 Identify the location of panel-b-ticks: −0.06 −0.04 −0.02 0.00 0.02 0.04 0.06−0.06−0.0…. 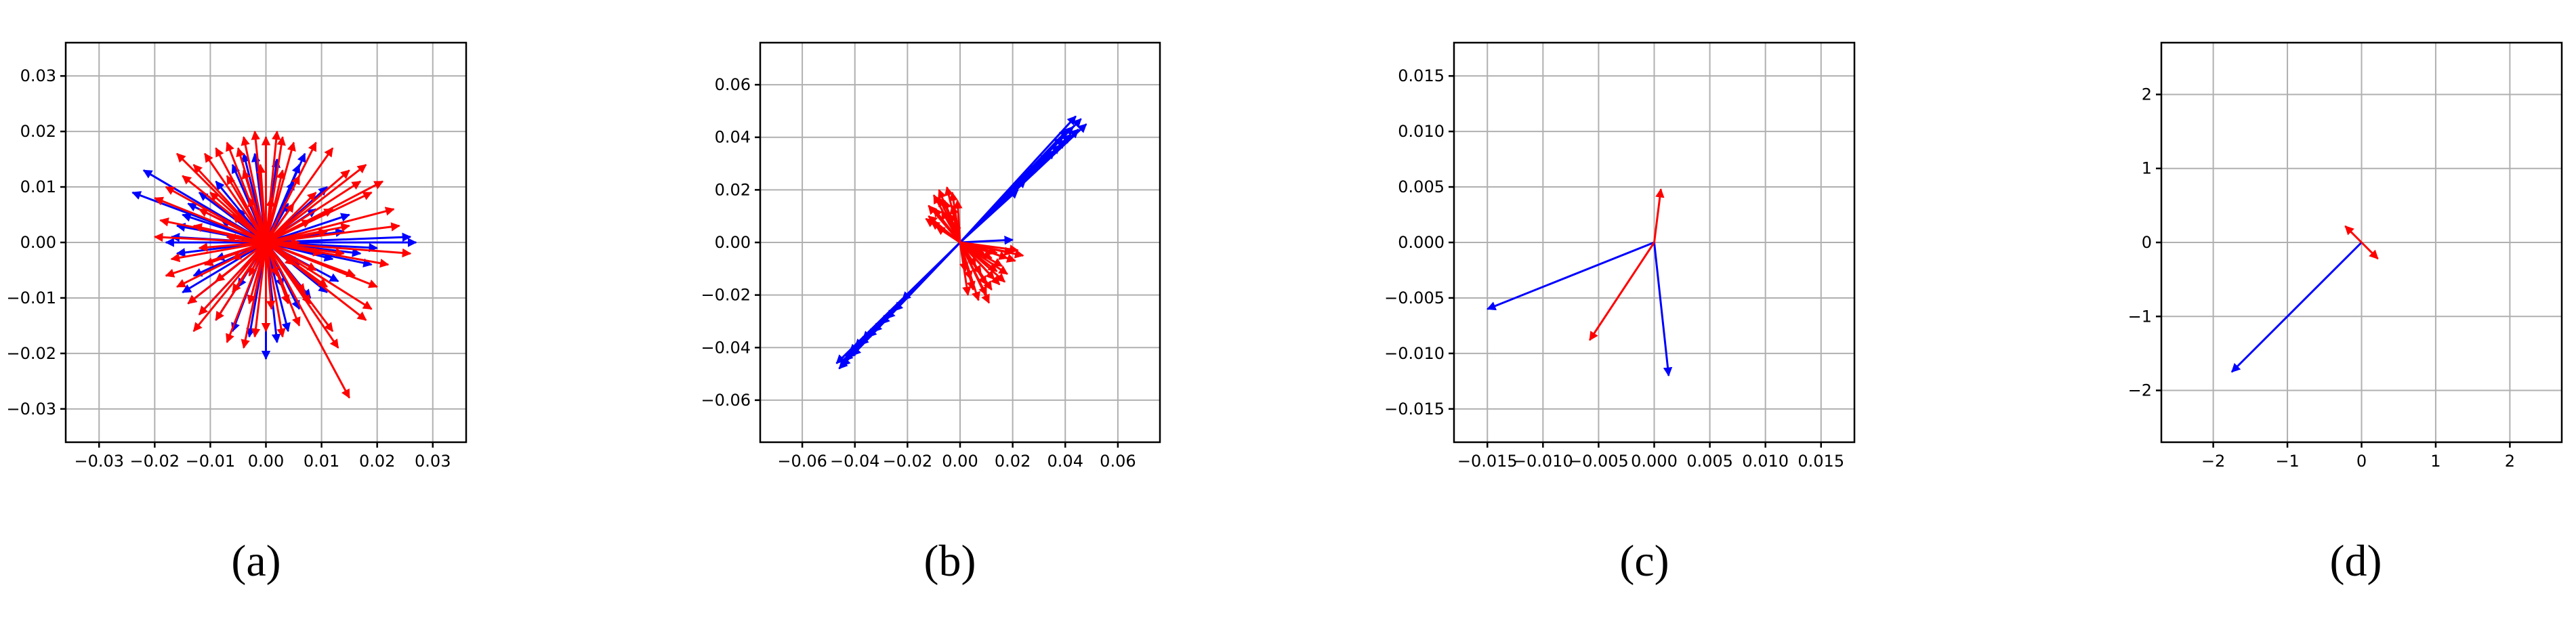
(918, 273).